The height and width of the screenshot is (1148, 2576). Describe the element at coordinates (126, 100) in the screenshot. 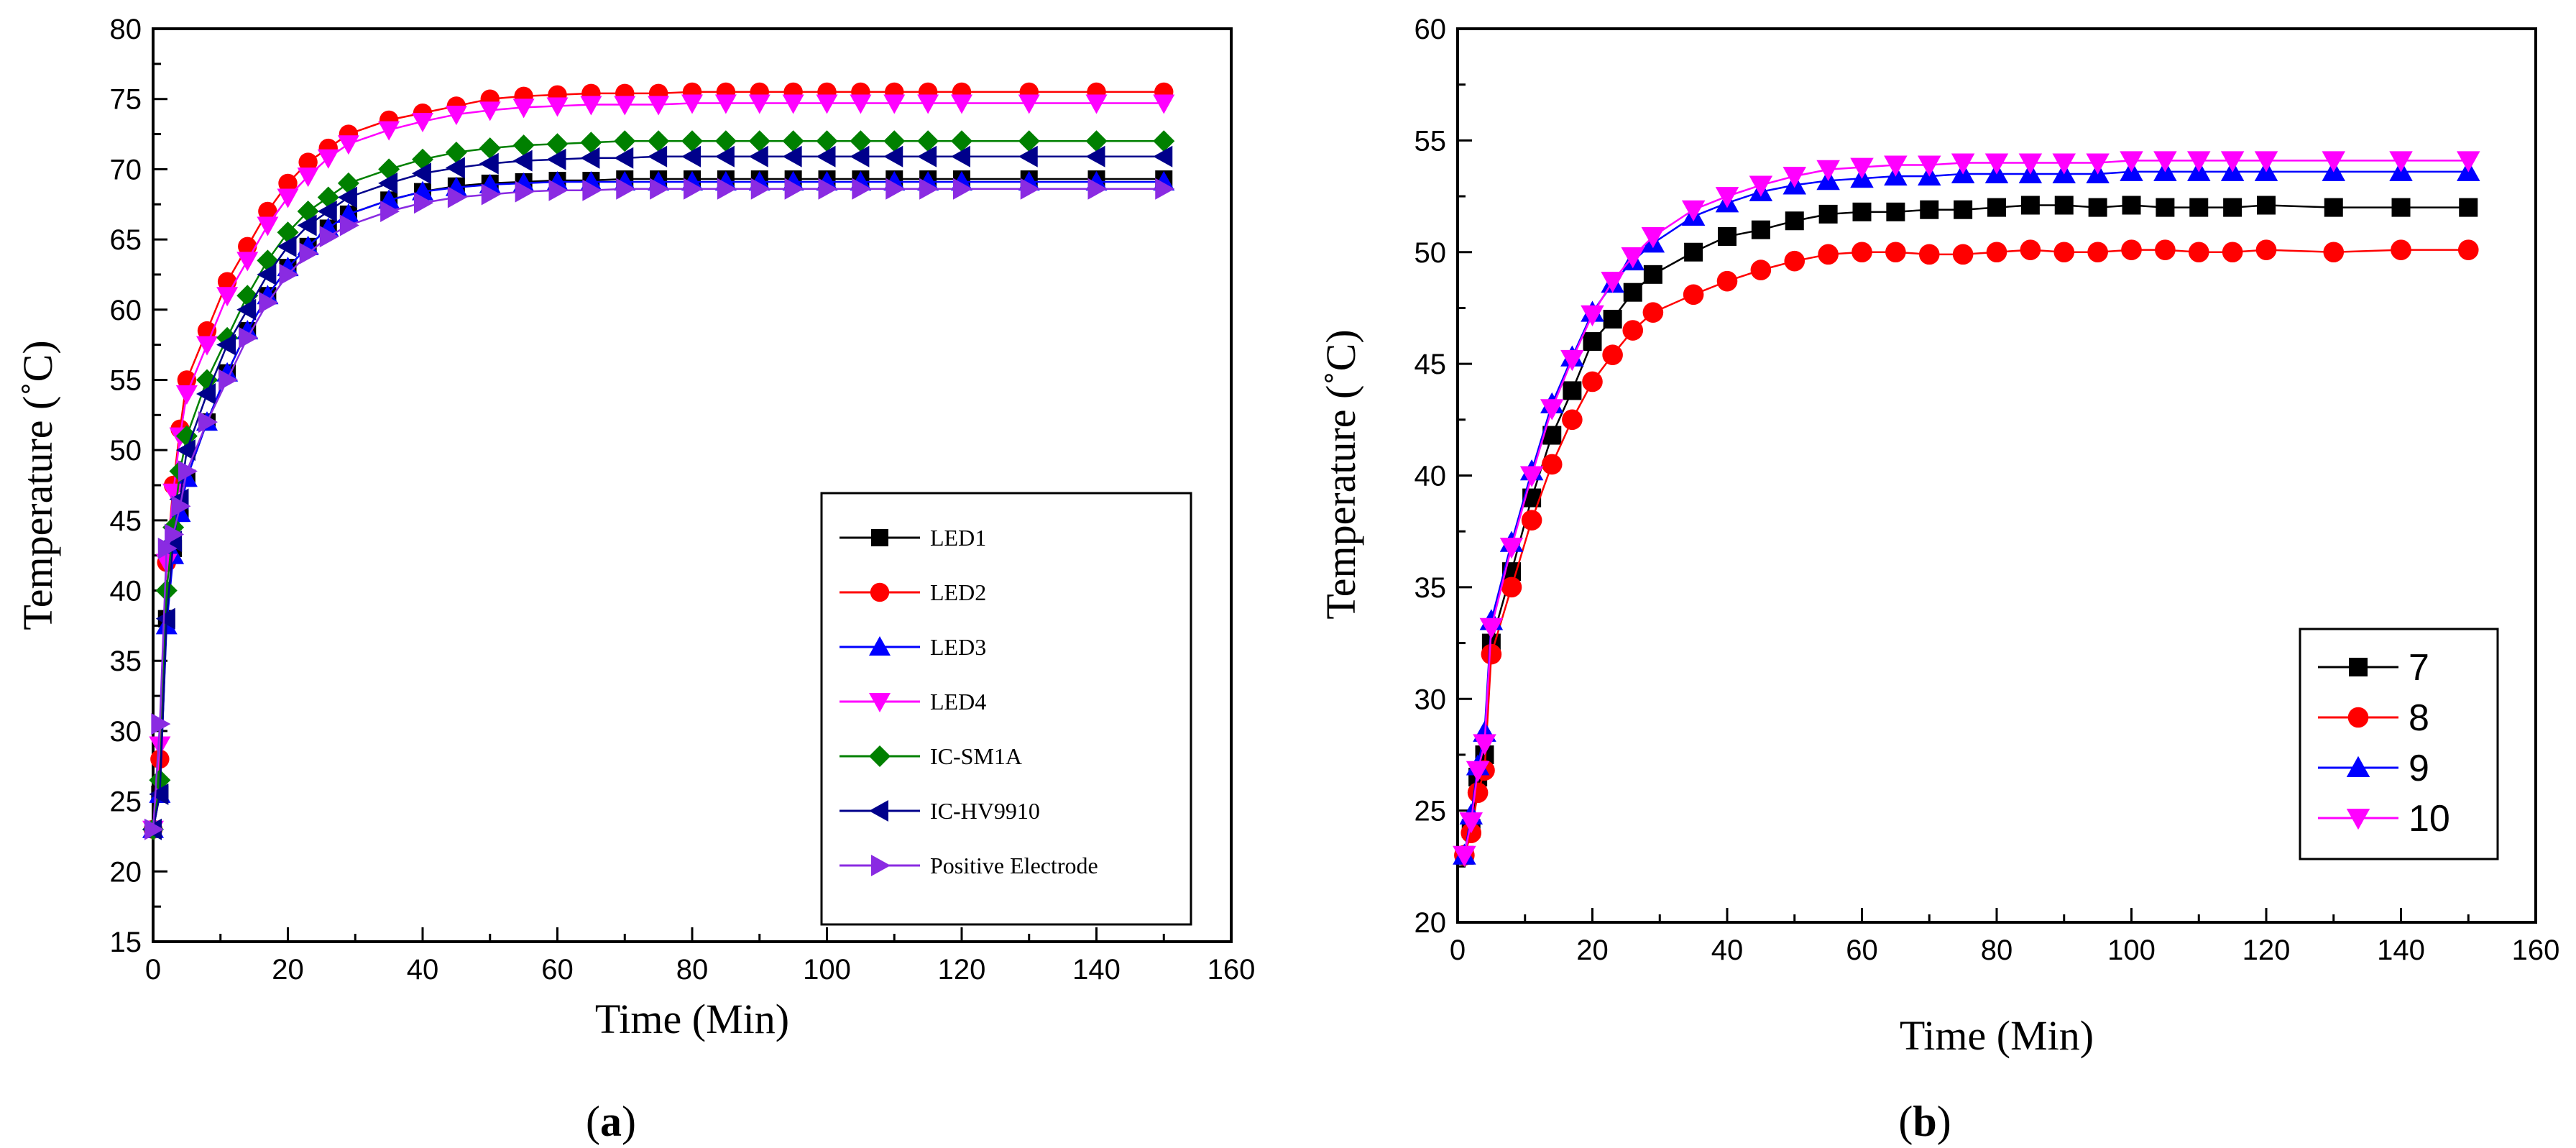

I see `chart-a-y-tick-label: 75` at that location.